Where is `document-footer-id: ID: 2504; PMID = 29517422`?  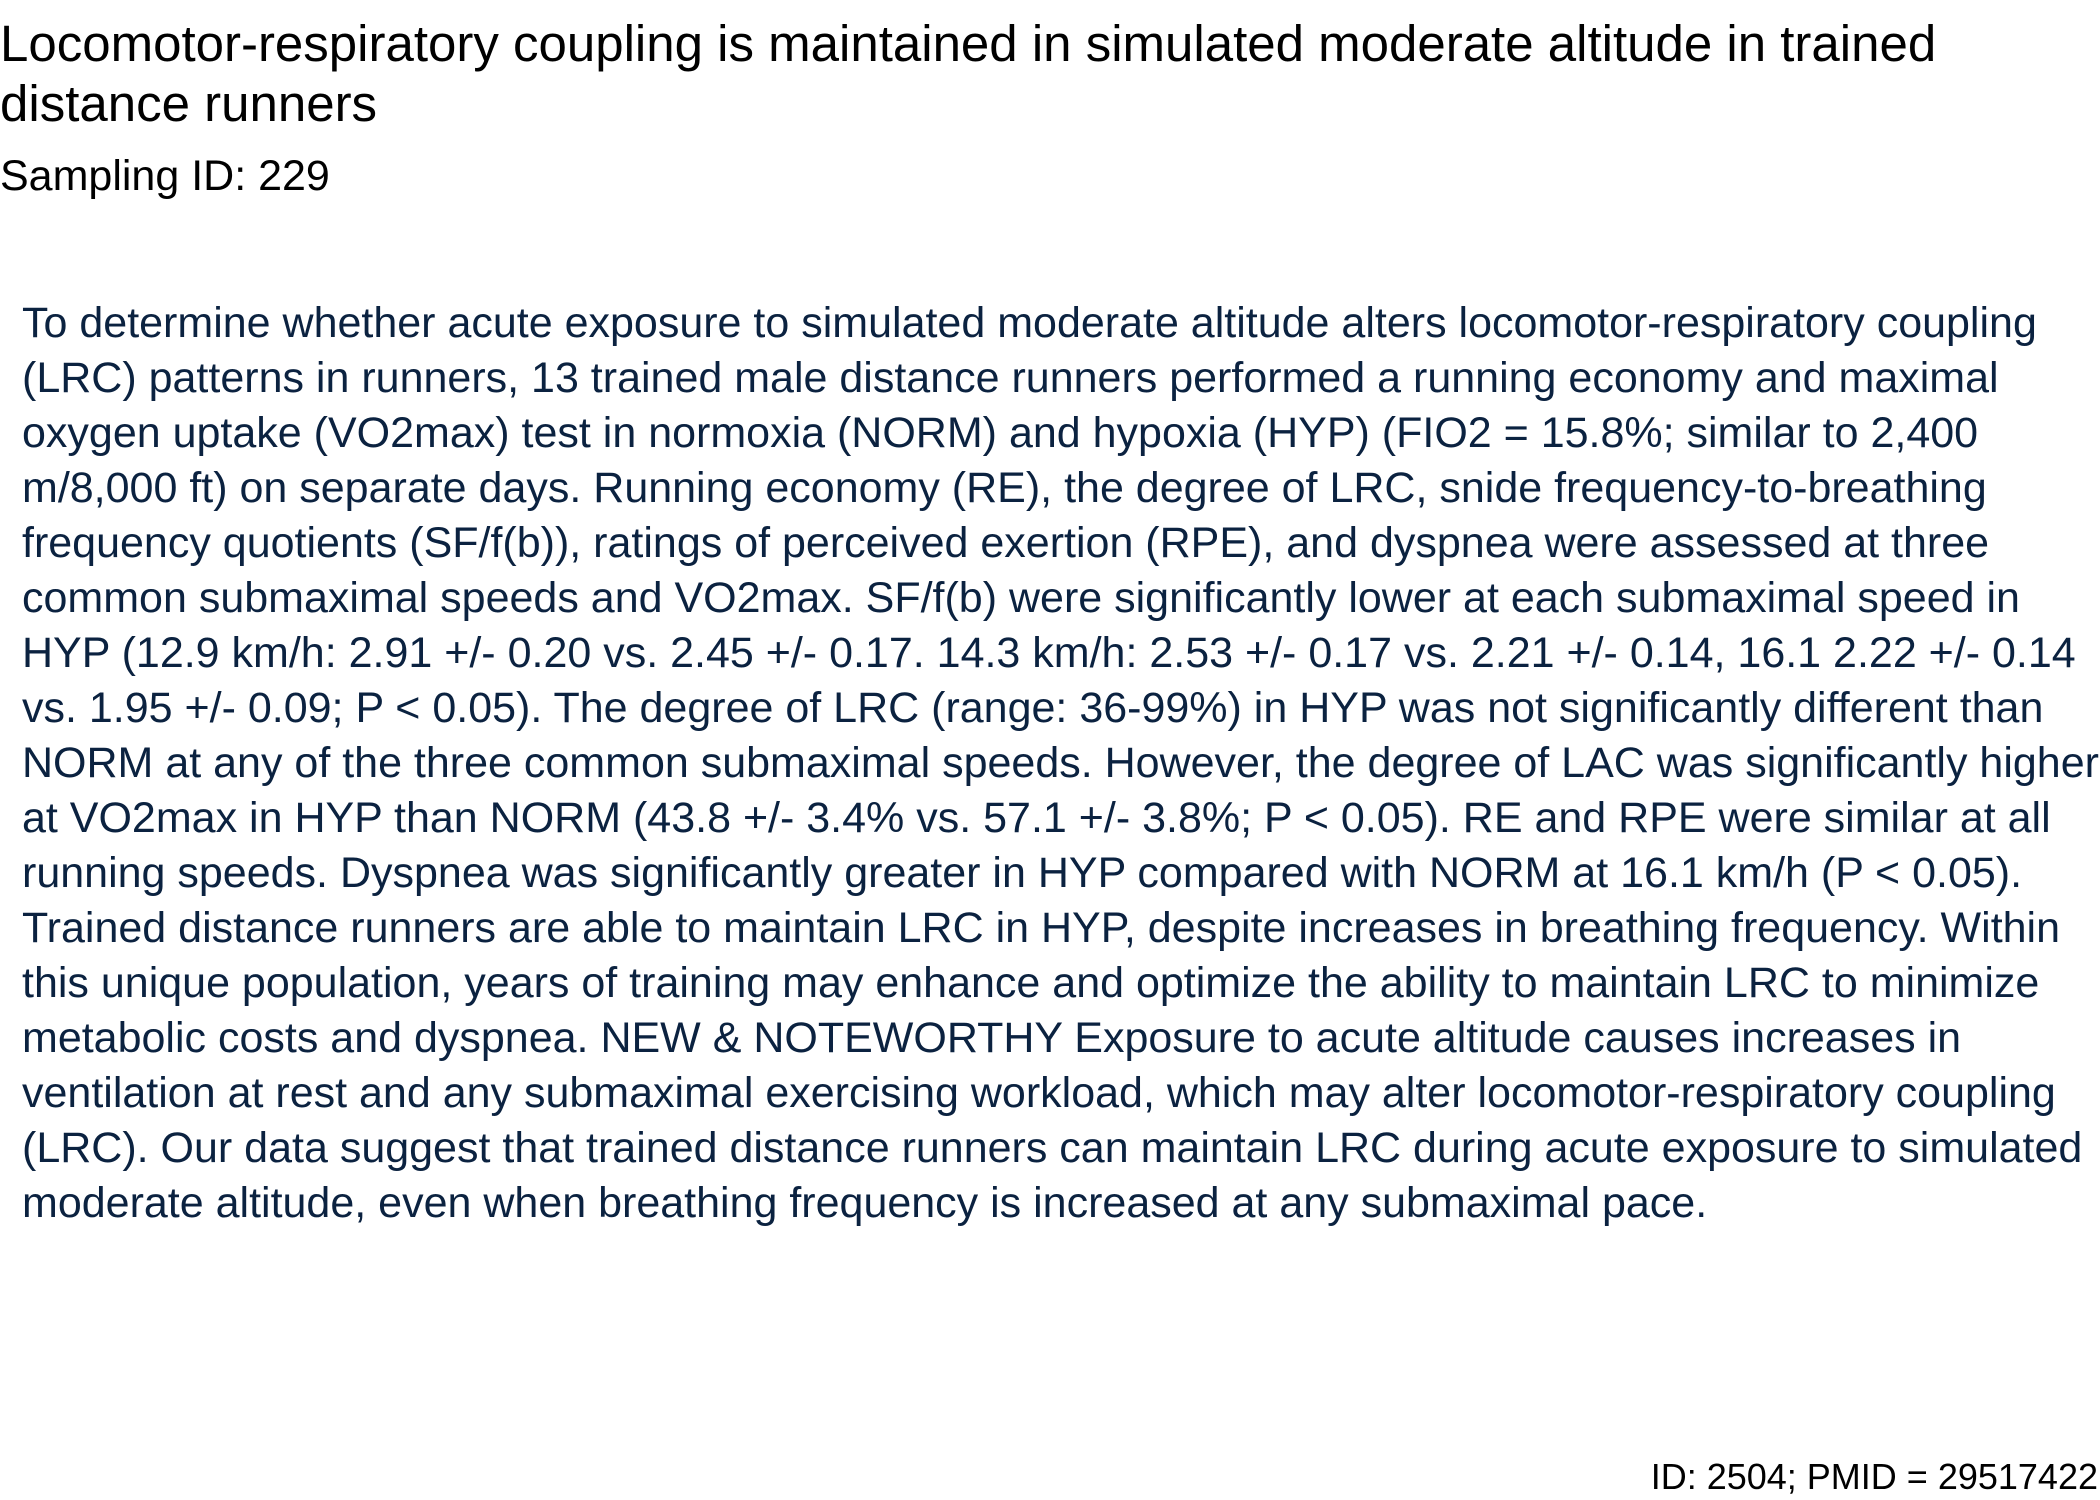 document-footer-id: ID: 2504; PMID = 29517422 is located at coordinates (1874, 1476).